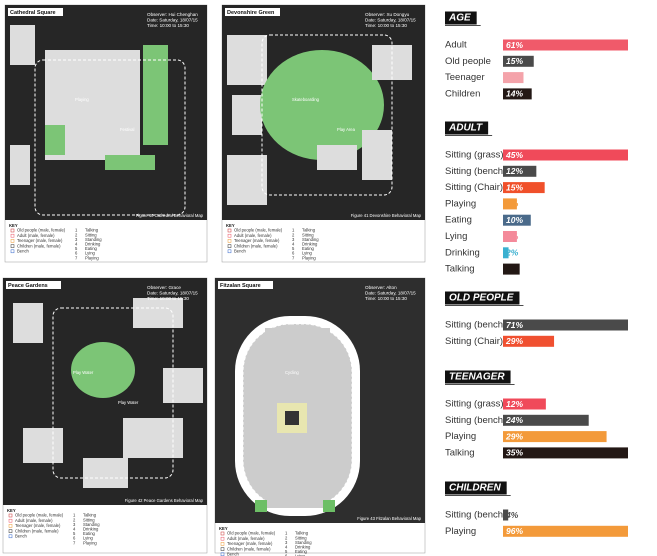 The width and height of the screenshot is (657, 556). I want to click on map-observer: Observer: Xu Dongyu, so click(387, 14).